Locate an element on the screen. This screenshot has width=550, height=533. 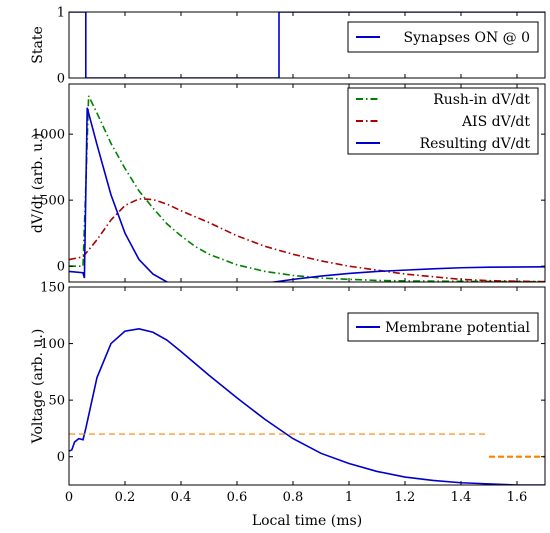
x-tick-label: 1.2 is located at coordinates (405, 497).